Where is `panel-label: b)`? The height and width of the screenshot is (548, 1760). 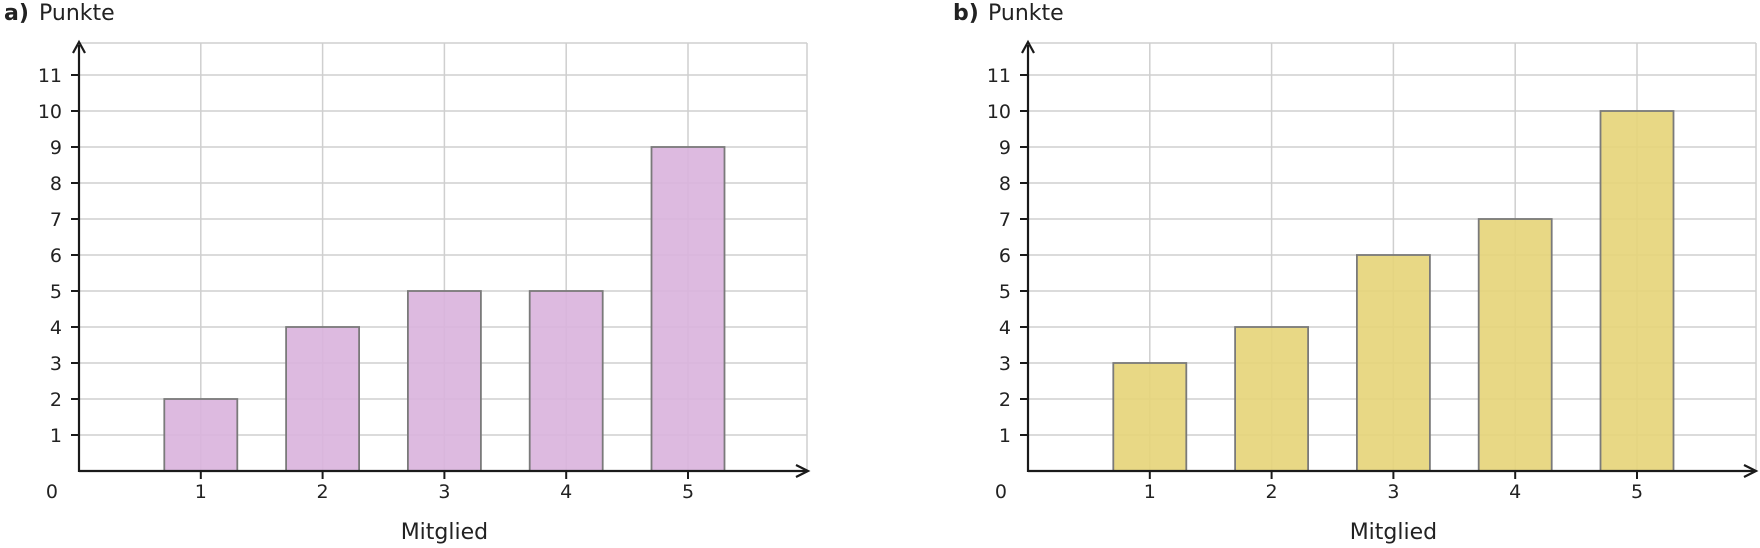 panel-label: b) is located at coordinates (966, 13).